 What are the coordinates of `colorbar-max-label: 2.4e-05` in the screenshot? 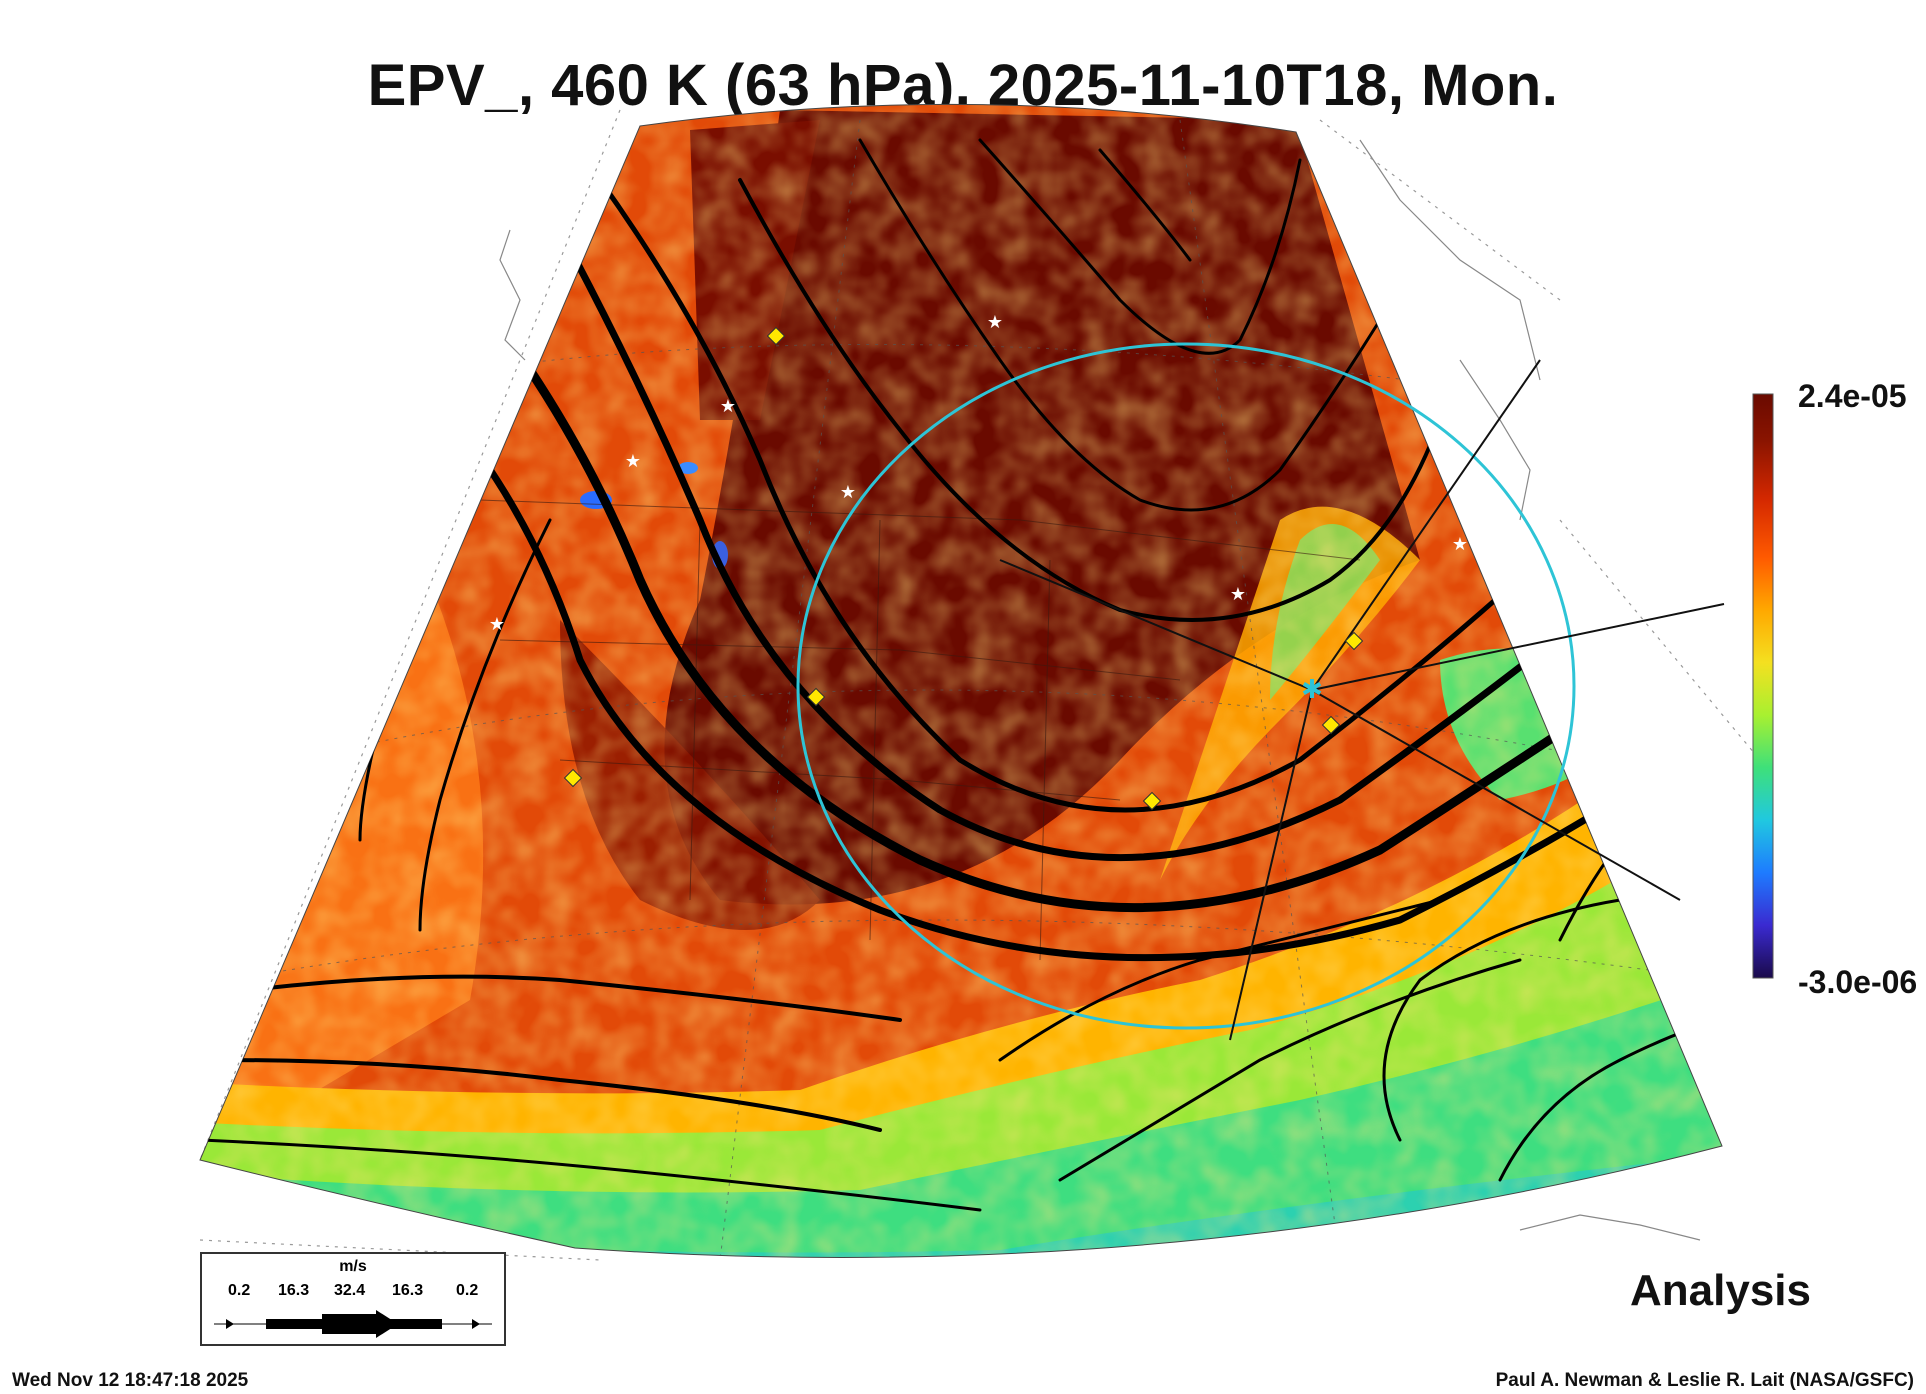 It's located at (1852, 396).